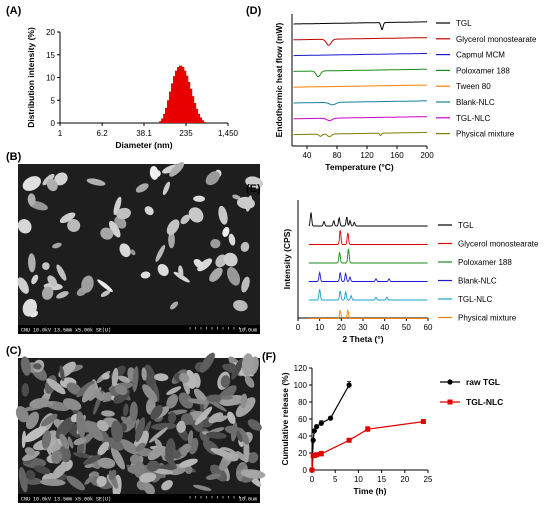 This screenshot has width=550, height=507. Describe the element at coordinates (302, 402) in the screenshot. I see `y-tick-label-f: 80` at that location.